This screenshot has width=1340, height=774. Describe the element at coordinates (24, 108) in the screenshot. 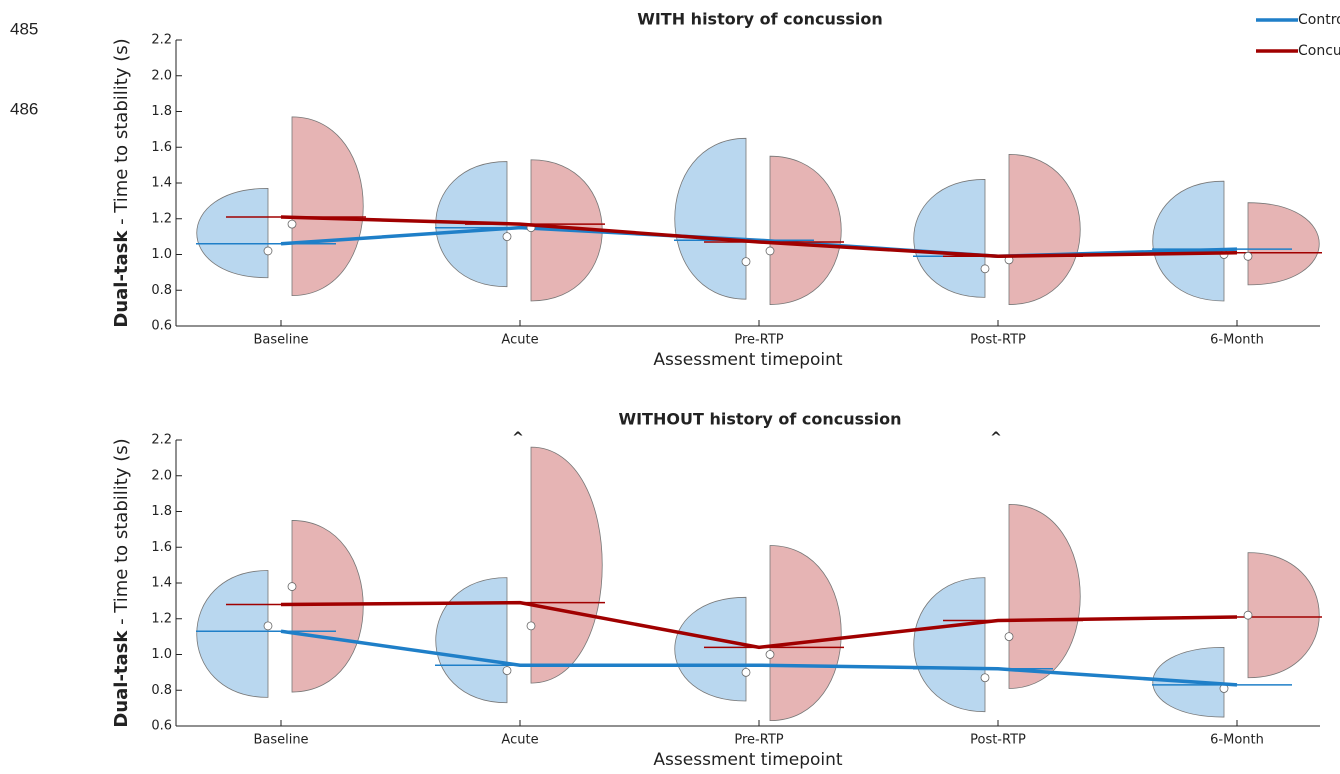

I see `line-number: 486` at that location.